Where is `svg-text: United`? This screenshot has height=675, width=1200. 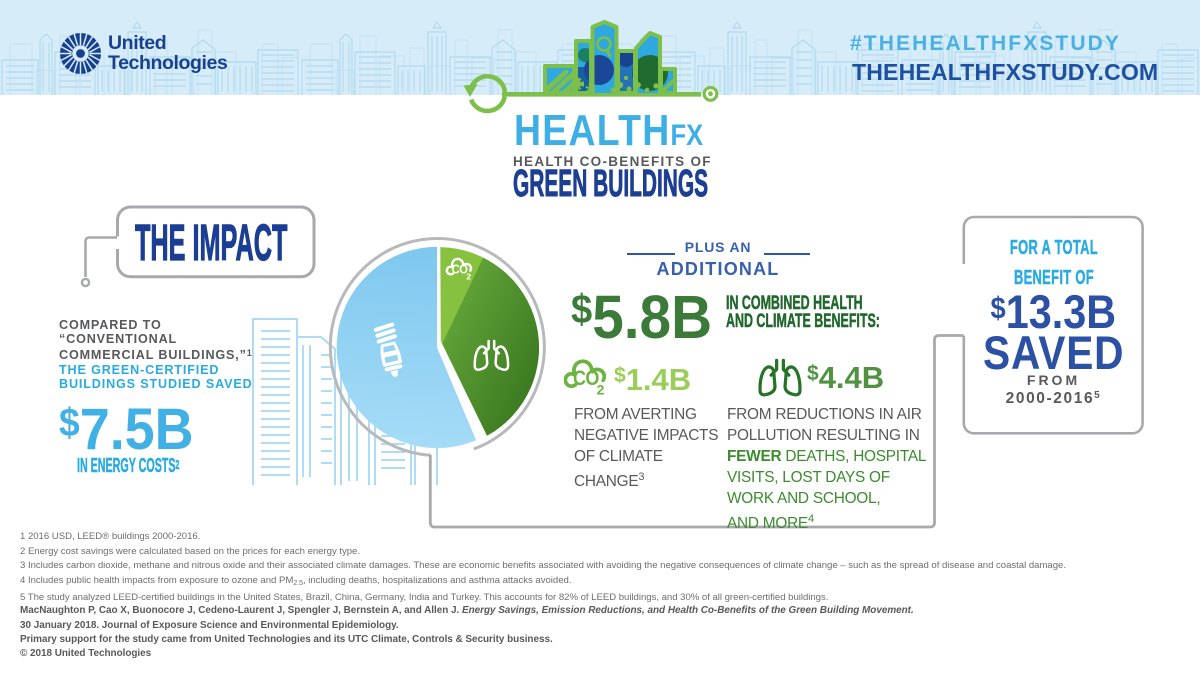
svg-text: United is located at coordinates (137, 43).